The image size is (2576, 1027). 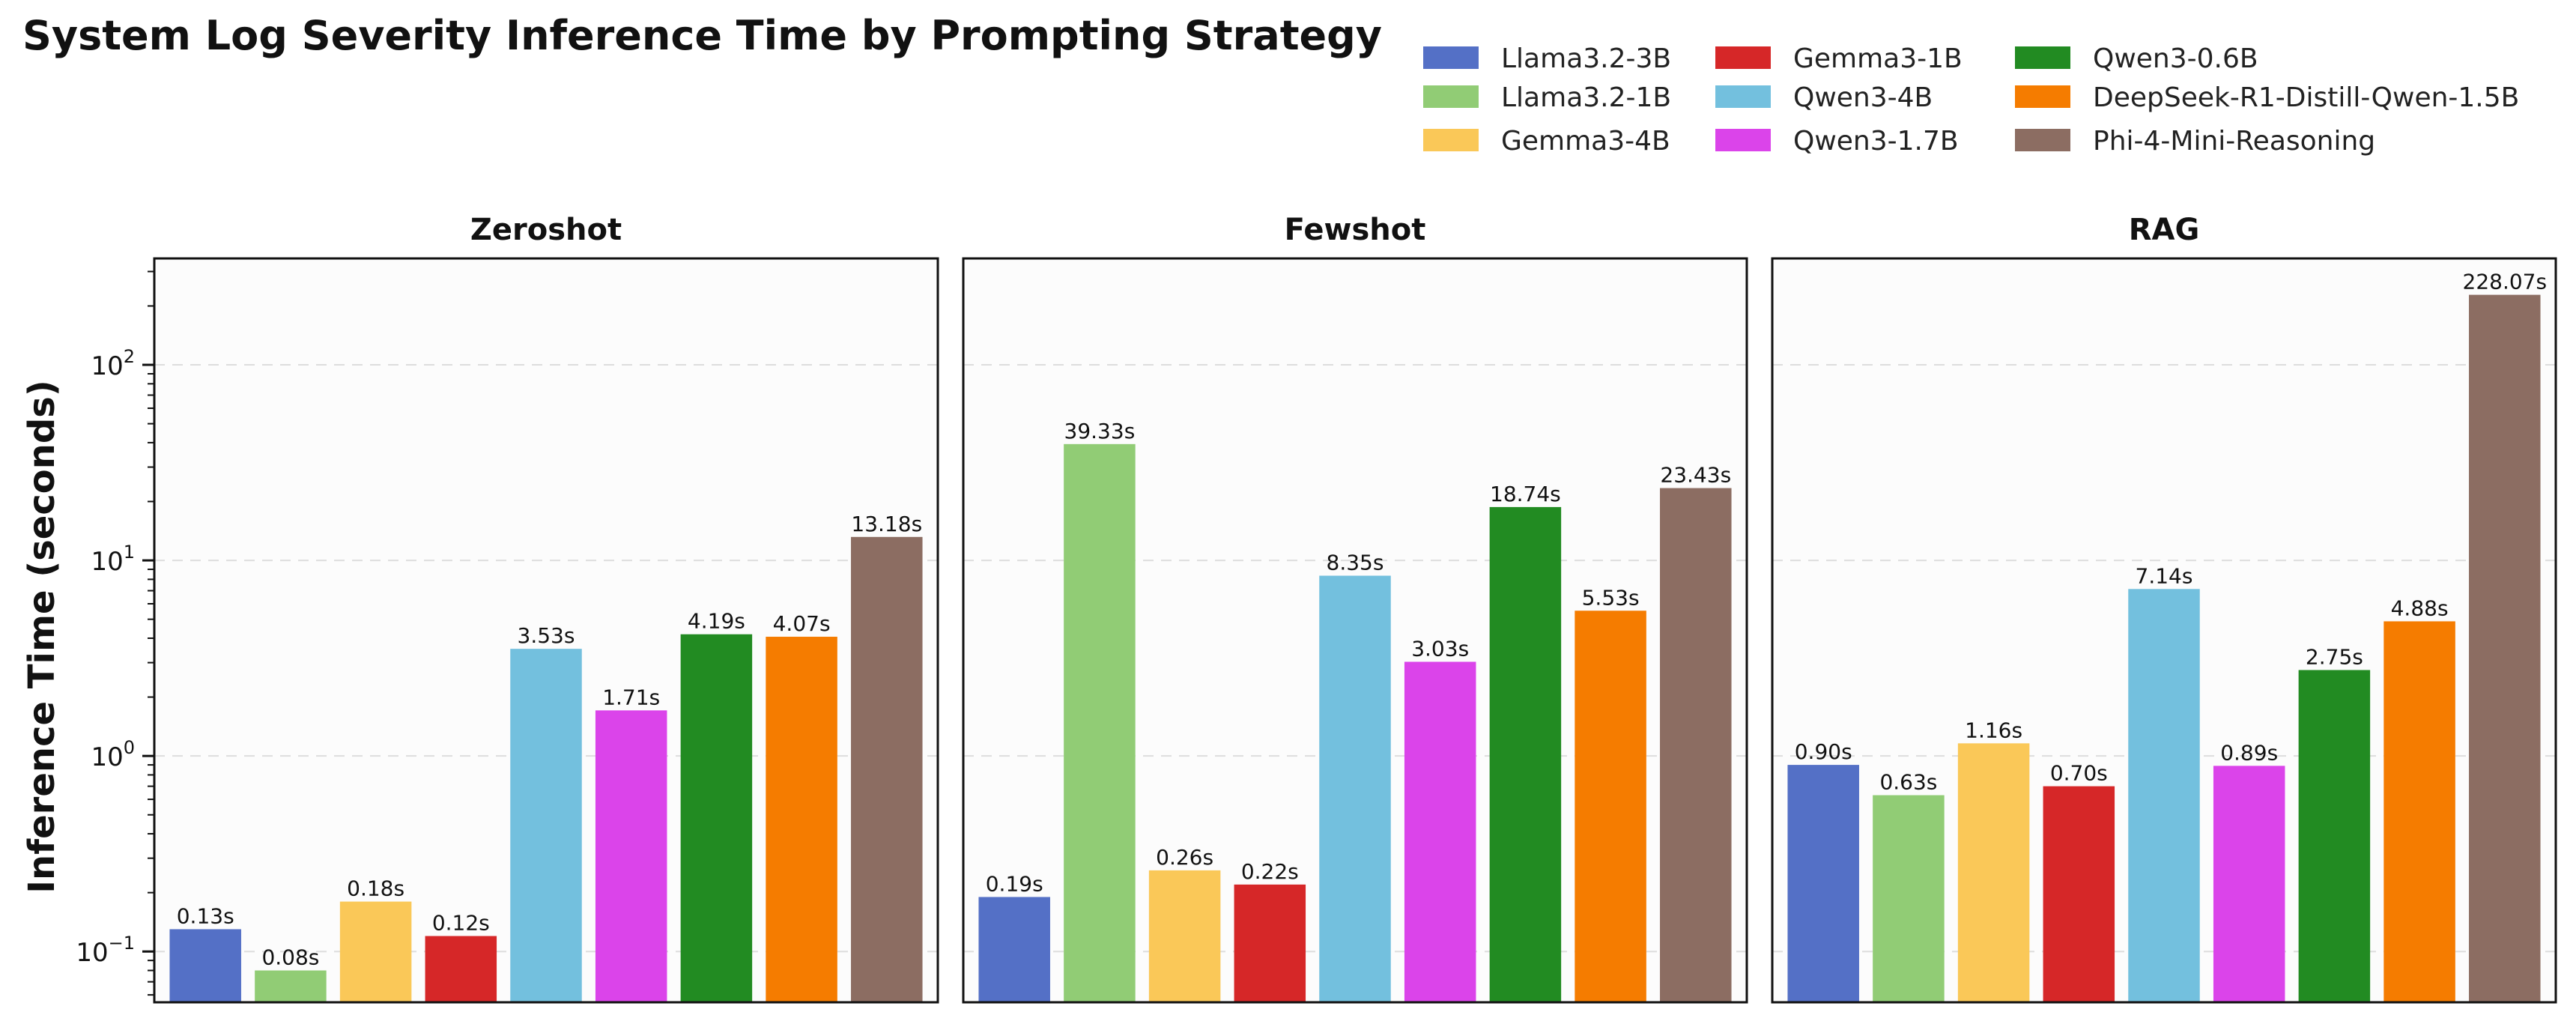 I want to click on legend-label: Llama3.2-3B, so click(x=1586, y=58).